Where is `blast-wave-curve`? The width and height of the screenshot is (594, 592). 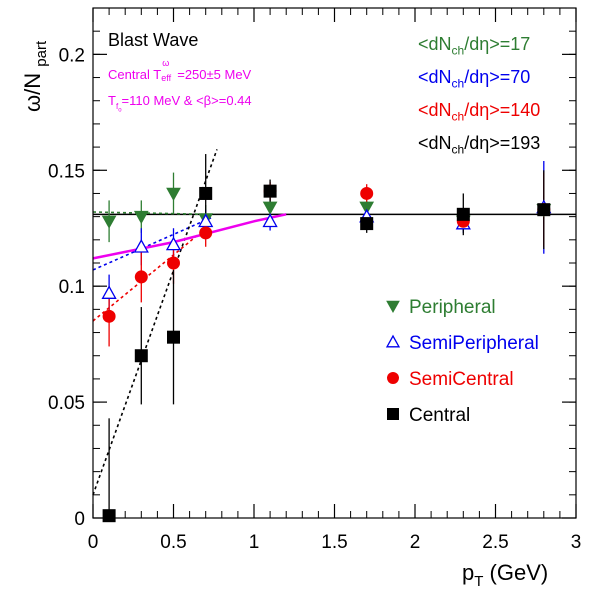
blast-wave-curve is located at coordinates (189, 236).